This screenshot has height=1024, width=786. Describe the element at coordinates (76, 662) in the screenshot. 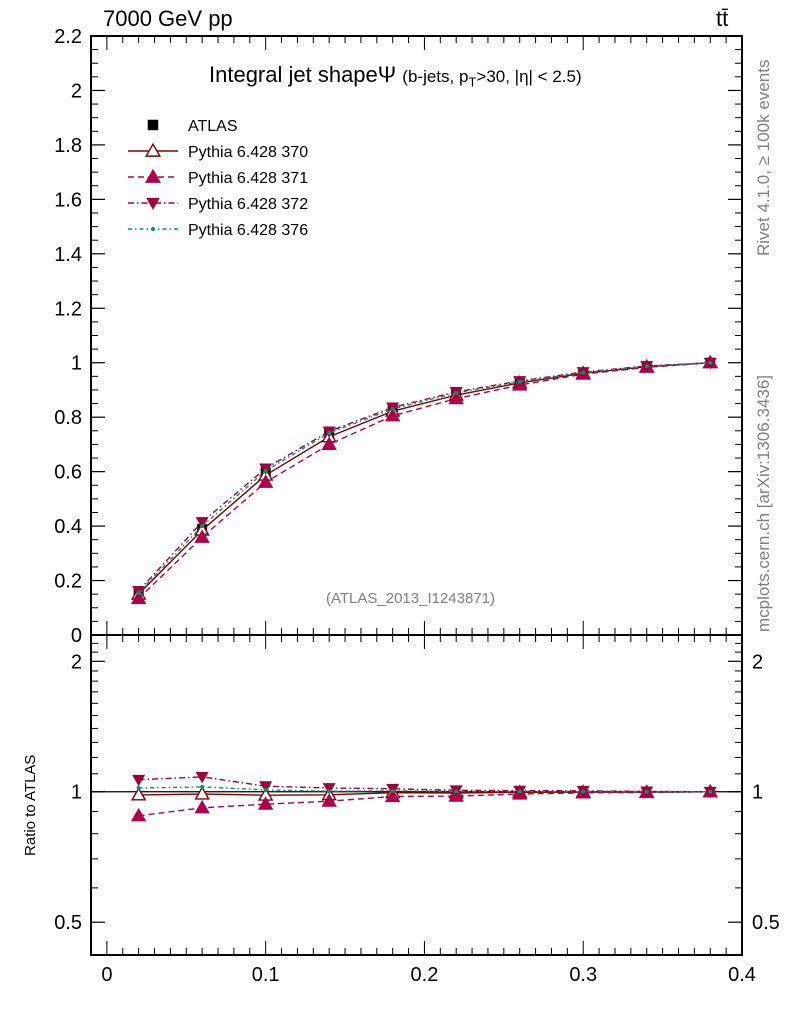

I see `ratio-ytick-label-2: 2` at that location.